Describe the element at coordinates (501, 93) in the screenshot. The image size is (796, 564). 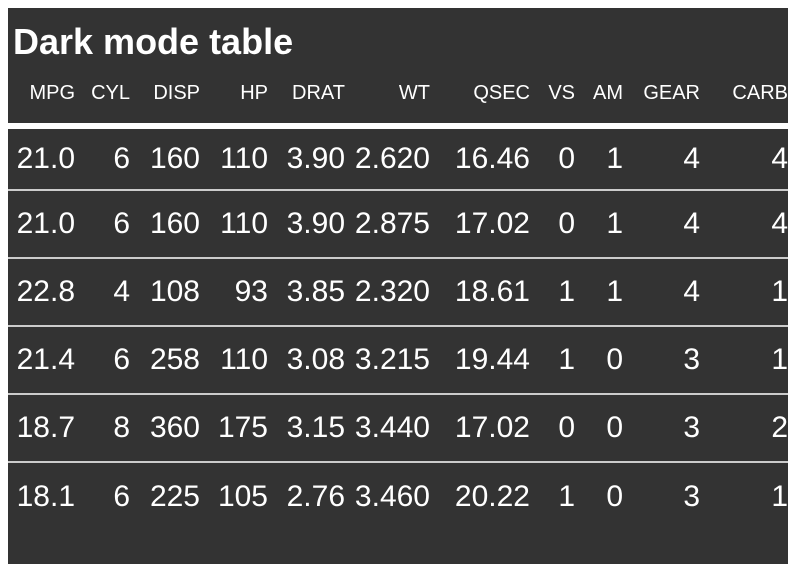
I see `column-header: QSEC` at that location.